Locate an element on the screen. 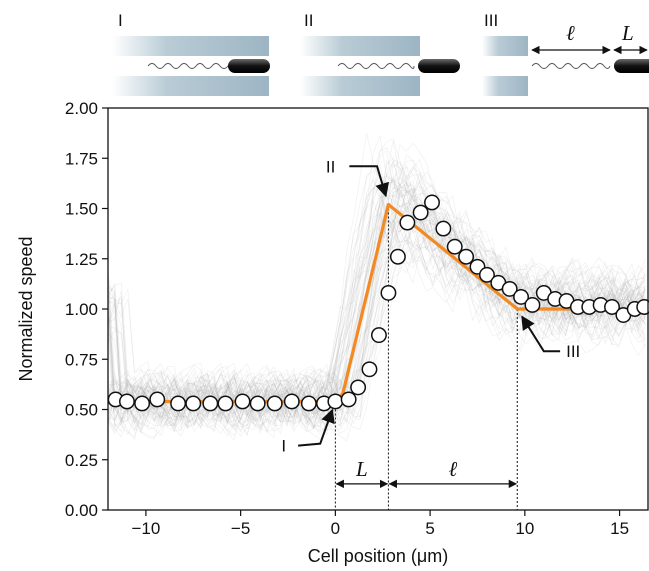 This screenshot has width=649, height=571. annotation-label-III: III is located at coordinates (573, 351).